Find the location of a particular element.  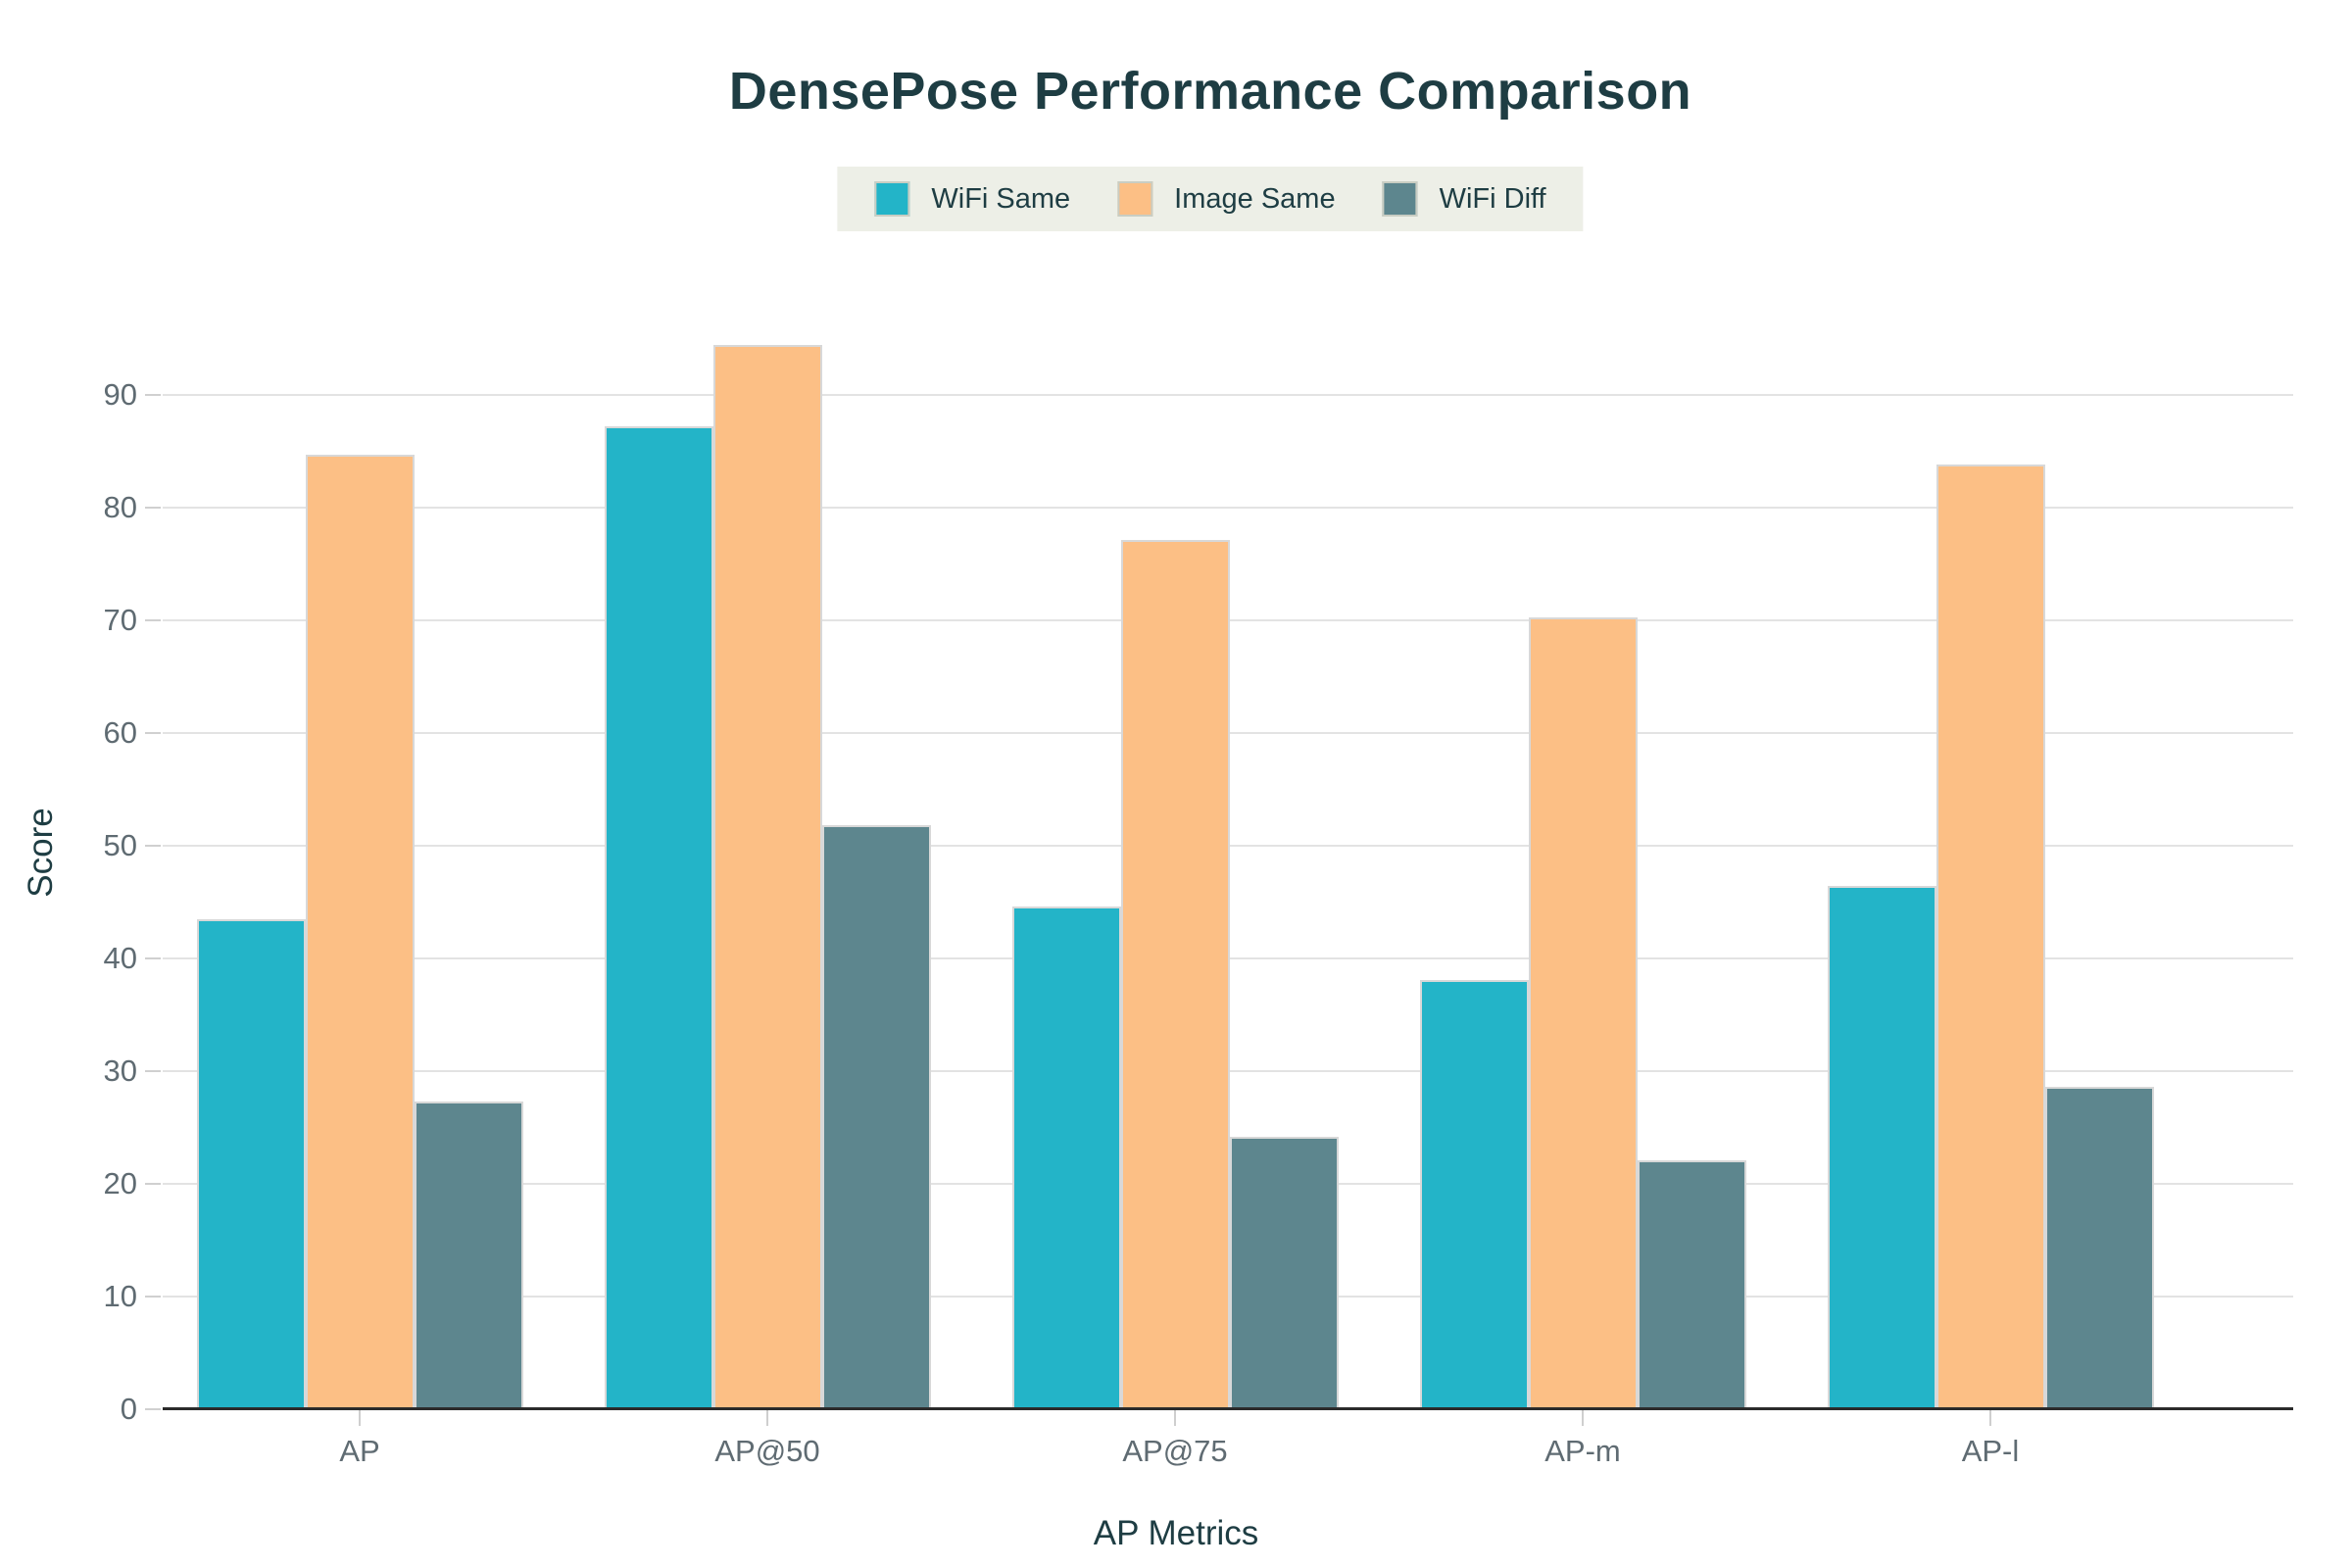

bar-image-same-ap-l is located at coordinates (1990, 937).